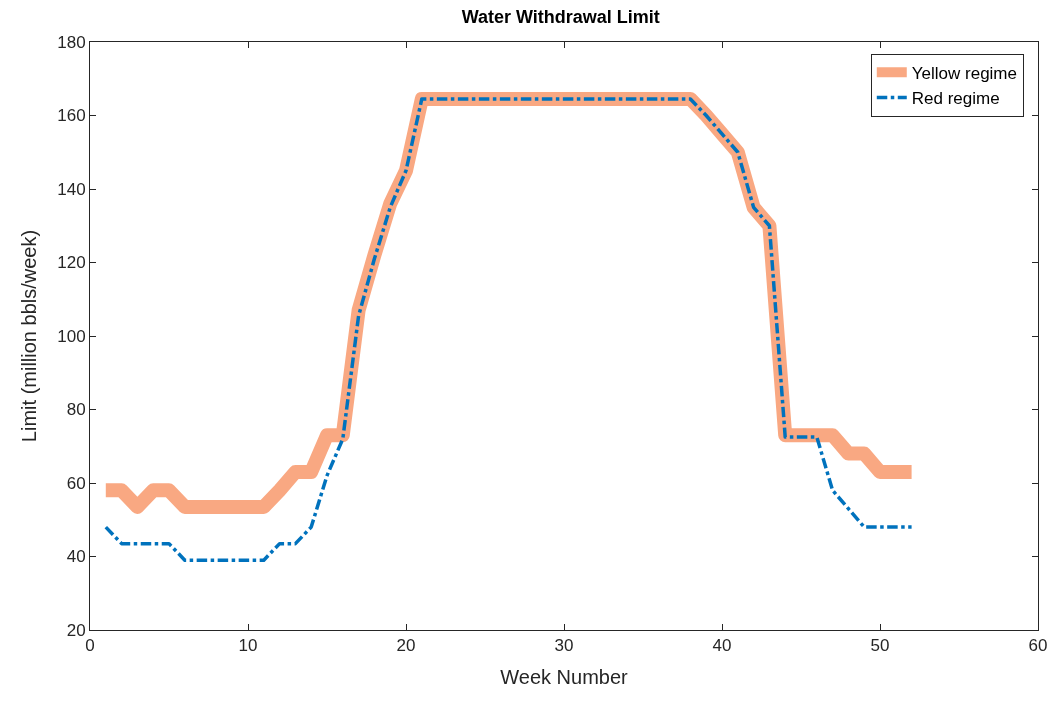  I want to click on y-tick-label: 20, so click(76, 630).